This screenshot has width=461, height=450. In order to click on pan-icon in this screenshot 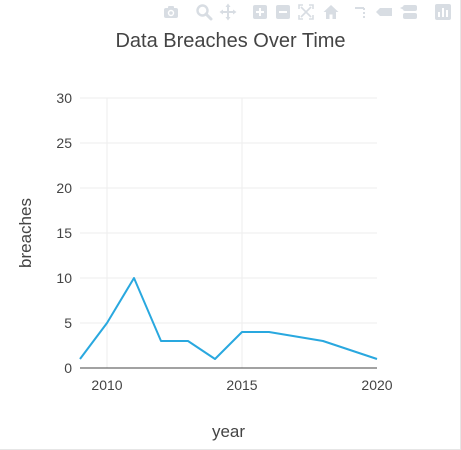, I will do `click(228, 12)`.